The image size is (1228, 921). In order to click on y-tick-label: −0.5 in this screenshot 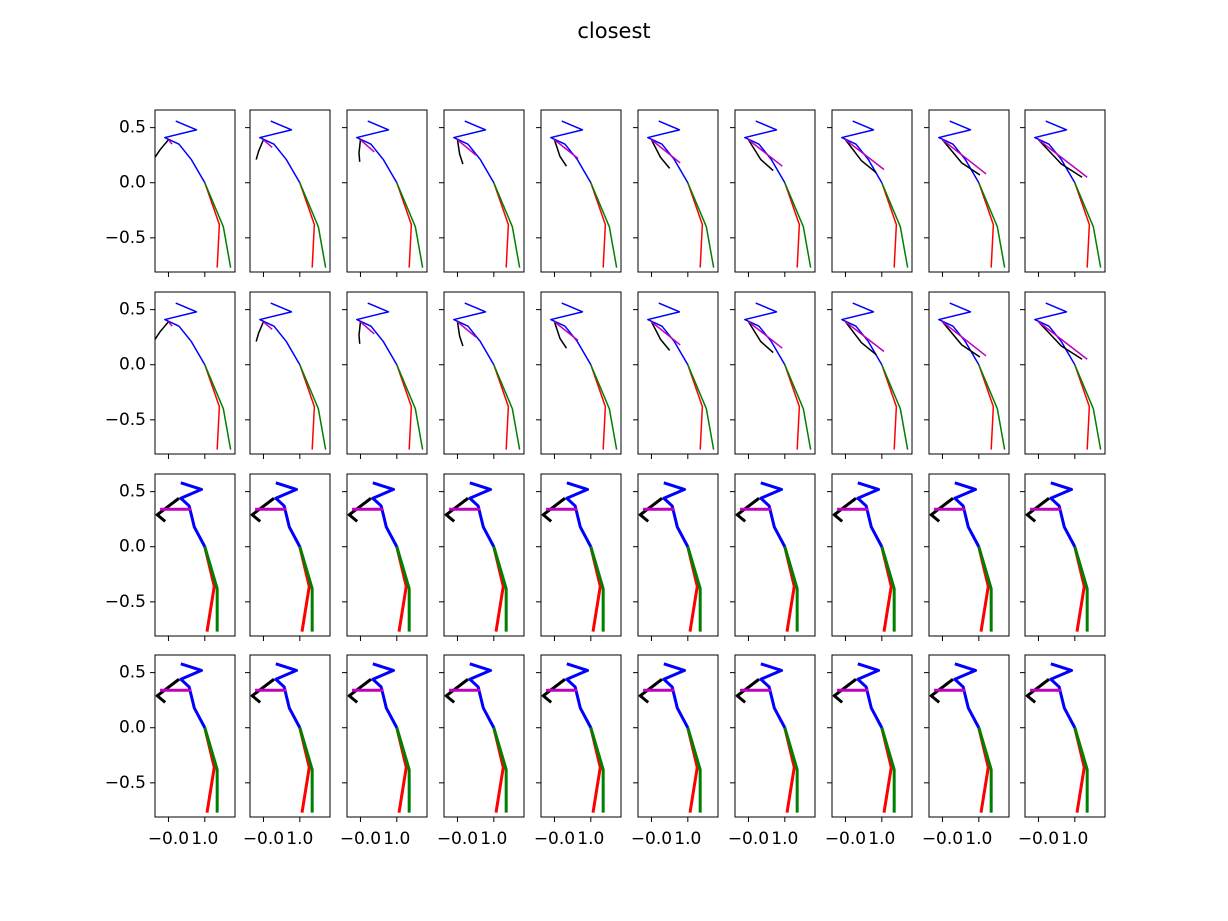, I will do `click(125, 783)`.